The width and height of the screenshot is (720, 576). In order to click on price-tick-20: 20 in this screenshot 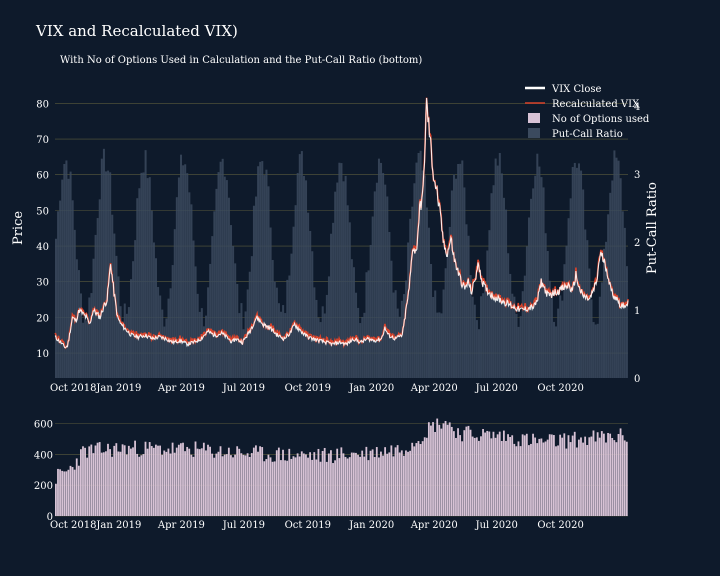, I will do `click(42, 318)`.